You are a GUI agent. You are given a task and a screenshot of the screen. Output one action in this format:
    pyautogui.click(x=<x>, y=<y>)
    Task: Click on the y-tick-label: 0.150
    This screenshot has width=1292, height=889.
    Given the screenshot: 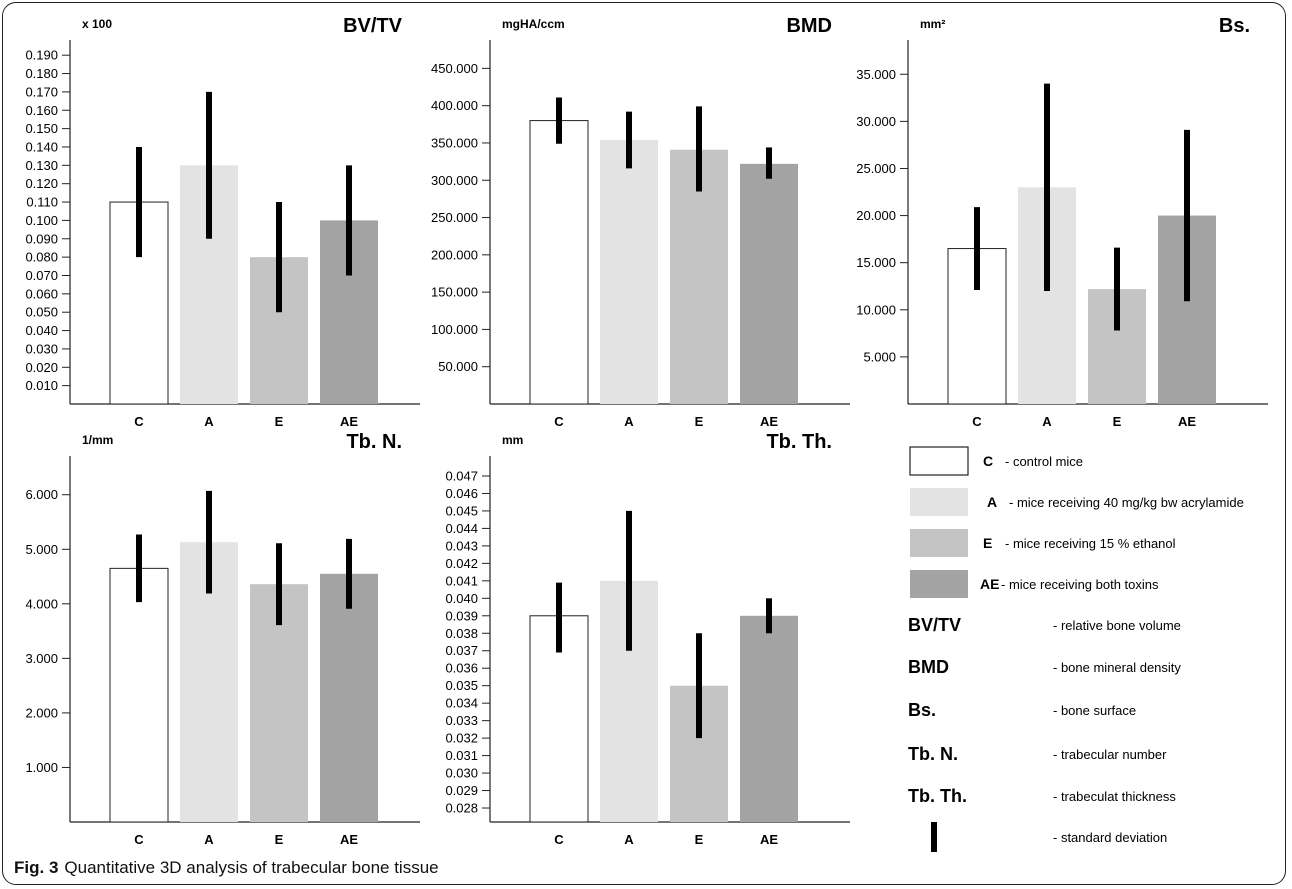 What is the action you would take?
    pyautogui.click(x=41, y=128)
    